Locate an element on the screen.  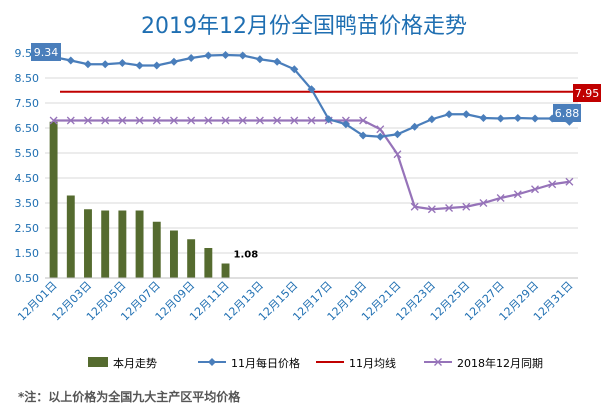
legend-label: 本月走势 is located at coordinates (135, 363).